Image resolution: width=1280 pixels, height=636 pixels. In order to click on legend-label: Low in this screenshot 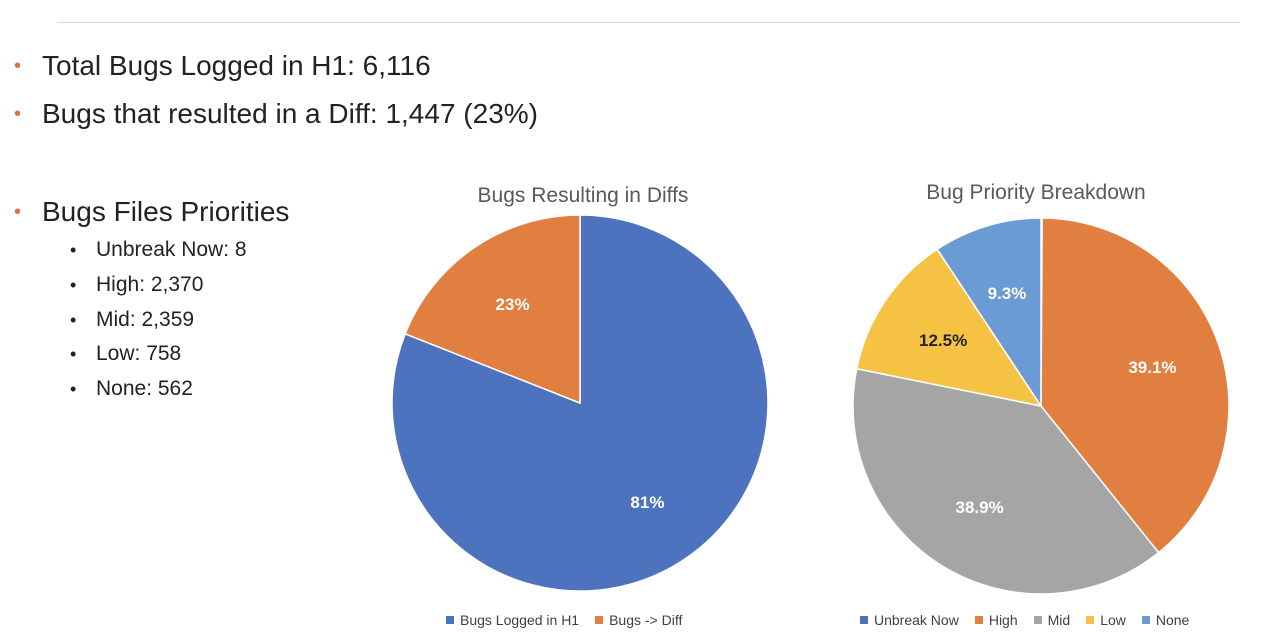, I will do `click(1113, 620)`.